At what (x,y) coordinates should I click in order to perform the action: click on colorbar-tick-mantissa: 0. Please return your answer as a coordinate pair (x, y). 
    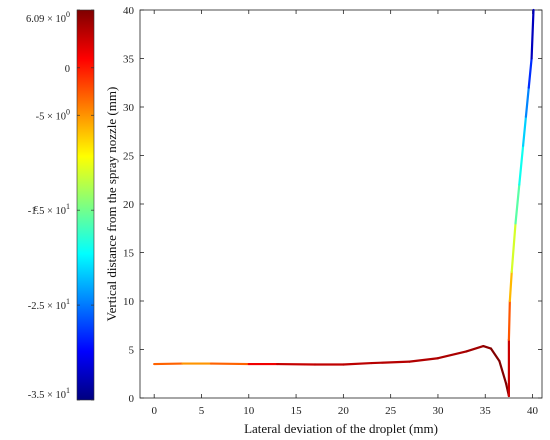
    Looking at the image, I should click on (67, 69).